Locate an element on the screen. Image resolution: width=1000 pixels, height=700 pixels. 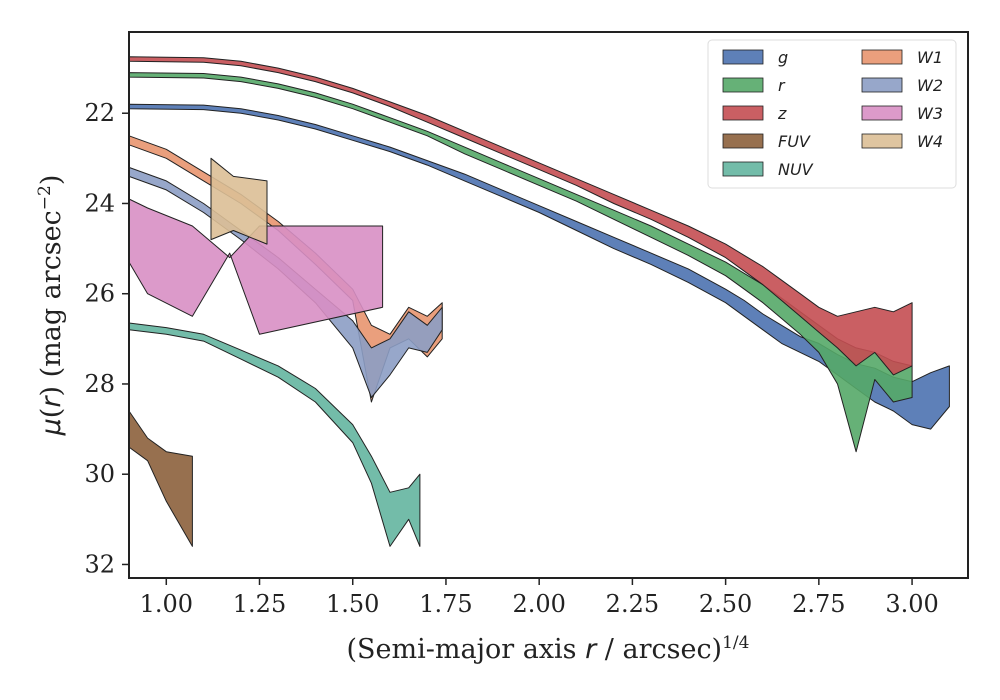
legend-label-w1: W1 is located at coordinates (930, 57).